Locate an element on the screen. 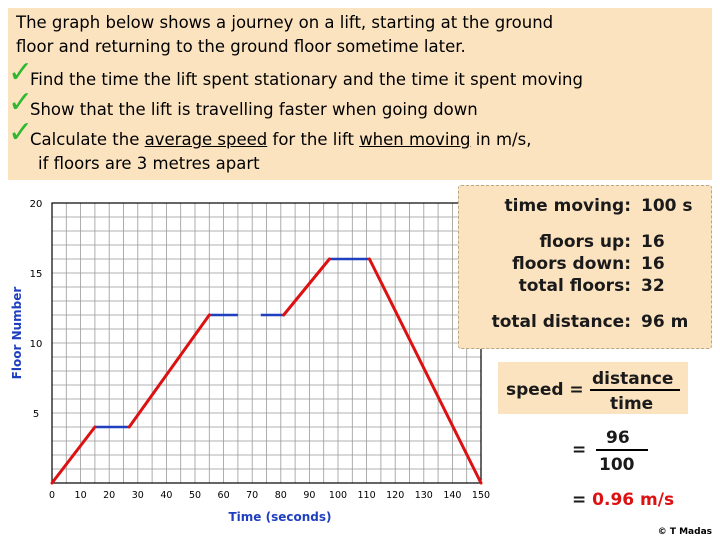 This screenshot has height=540, width=720. x-tick-label: 150 is located at coordinates (481, 495).